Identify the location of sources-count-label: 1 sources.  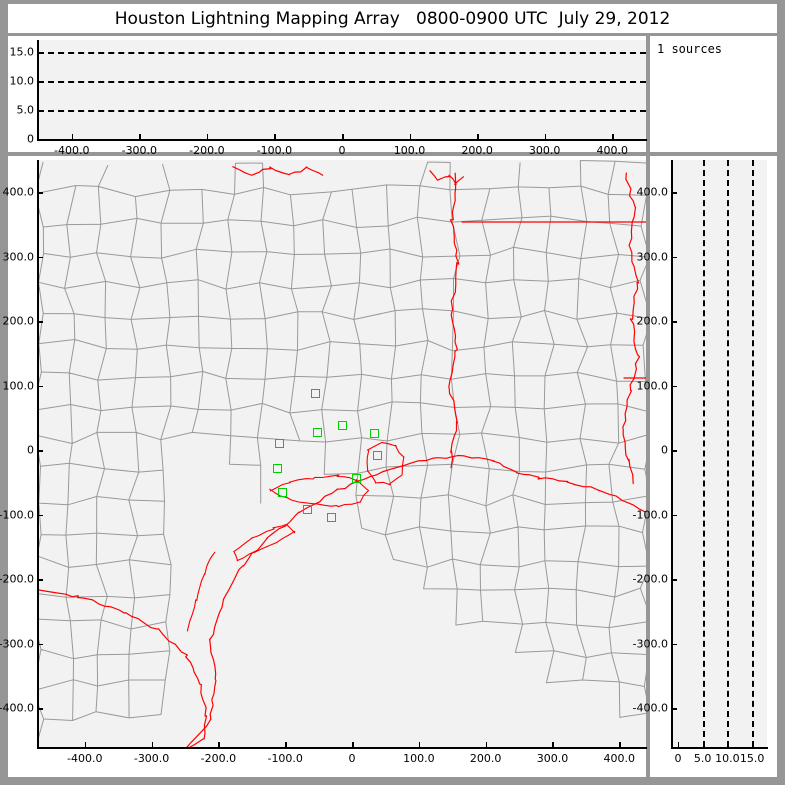
(690, 49).